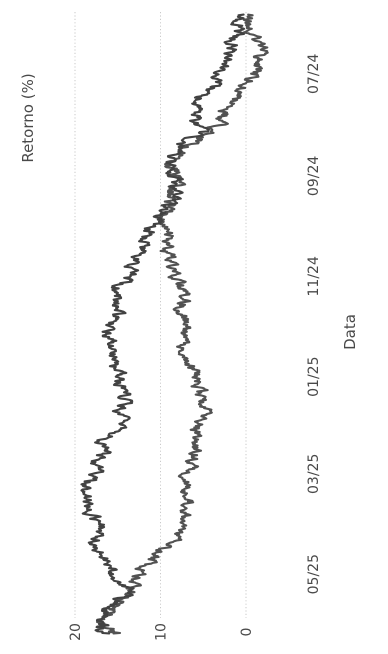 This screenshot has height=654, width=388. I want to click on y-tick-label-10: 10, so click(162, 632).